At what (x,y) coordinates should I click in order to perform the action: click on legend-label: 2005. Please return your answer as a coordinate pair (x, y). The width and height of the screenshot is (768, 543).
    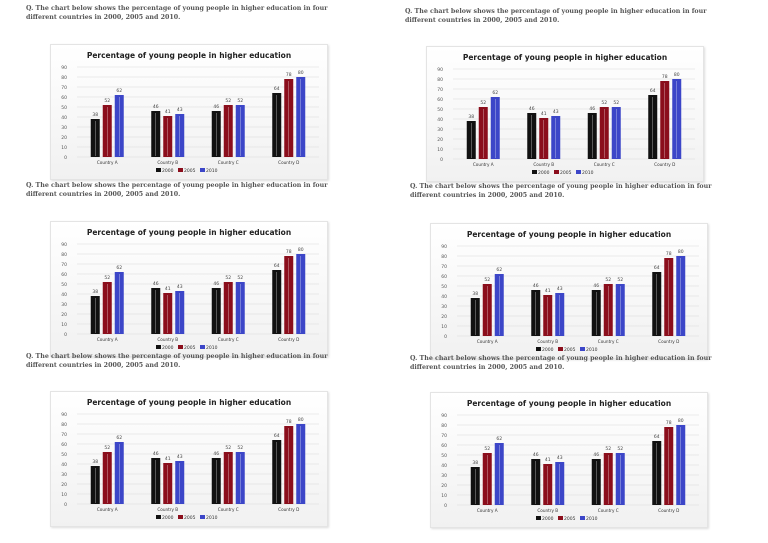
    Looking at the image, I should click on (190, 518).